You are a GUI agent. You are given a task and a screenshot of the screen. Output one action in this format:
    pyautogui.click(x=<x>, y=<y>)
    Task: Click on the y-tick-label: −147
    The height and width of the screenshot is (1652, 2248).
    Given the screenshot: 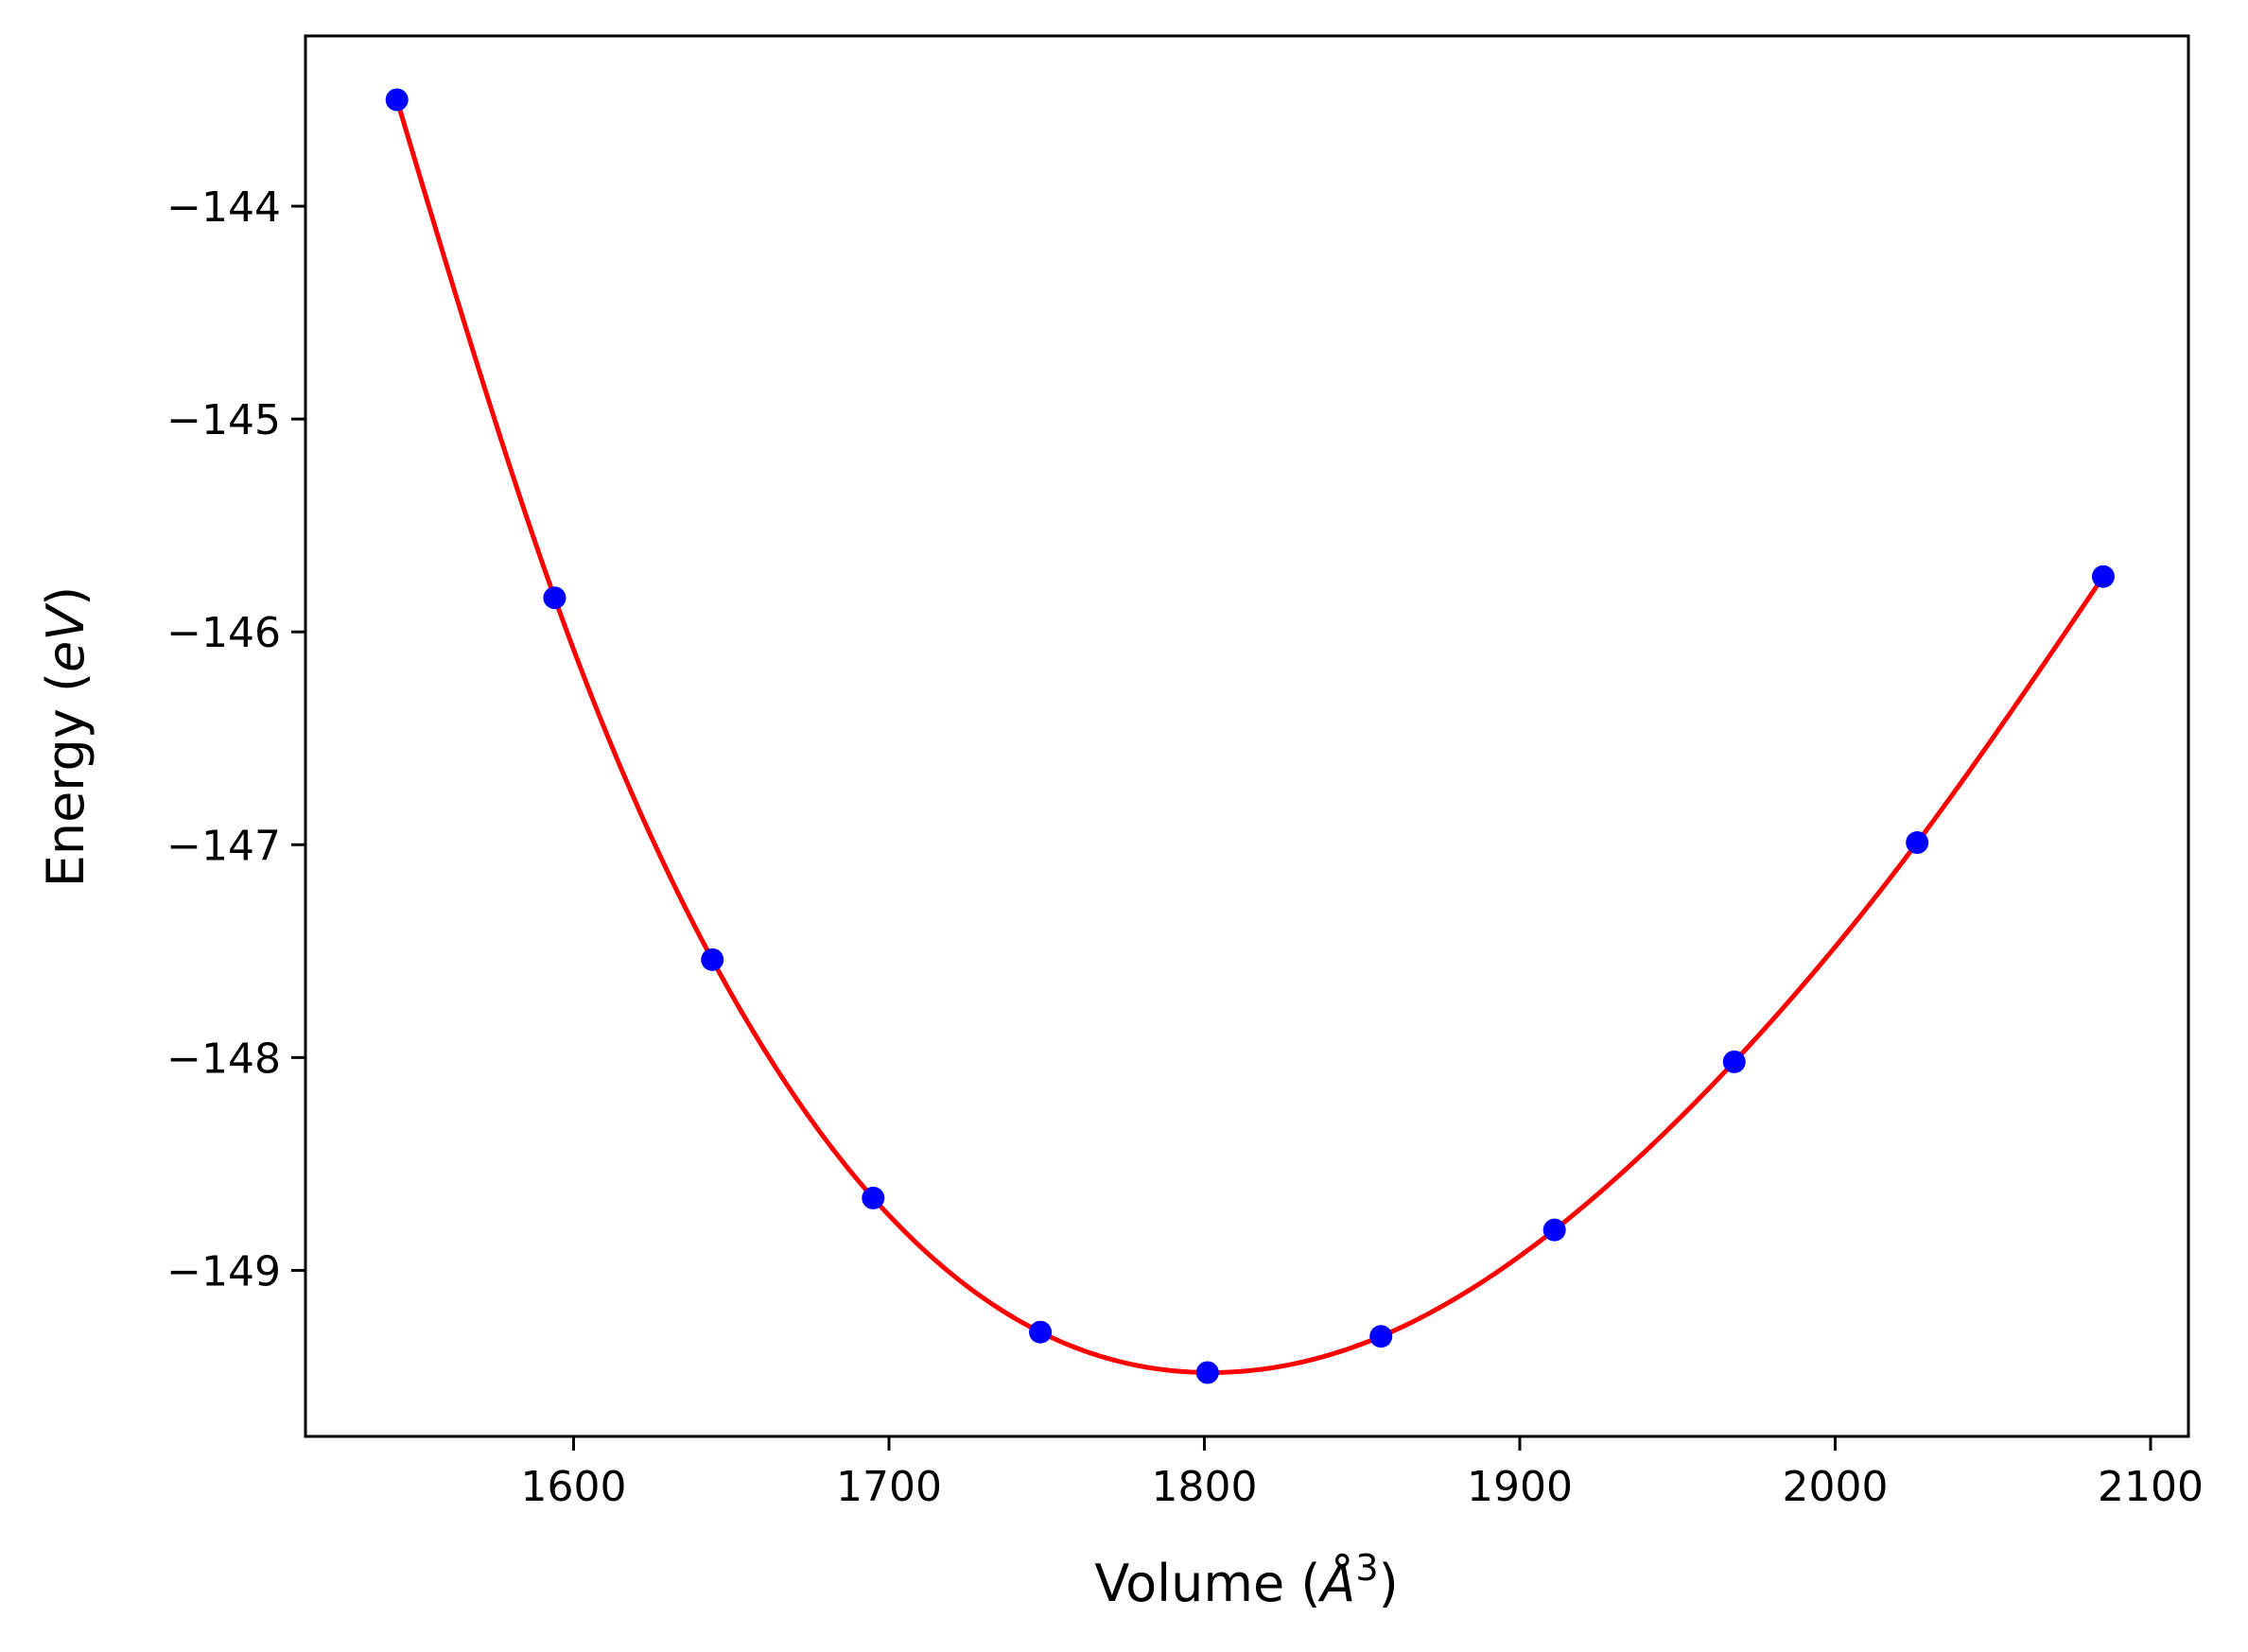 What is the action you would take?
    pyautogui.click(x=224, y=846)
    